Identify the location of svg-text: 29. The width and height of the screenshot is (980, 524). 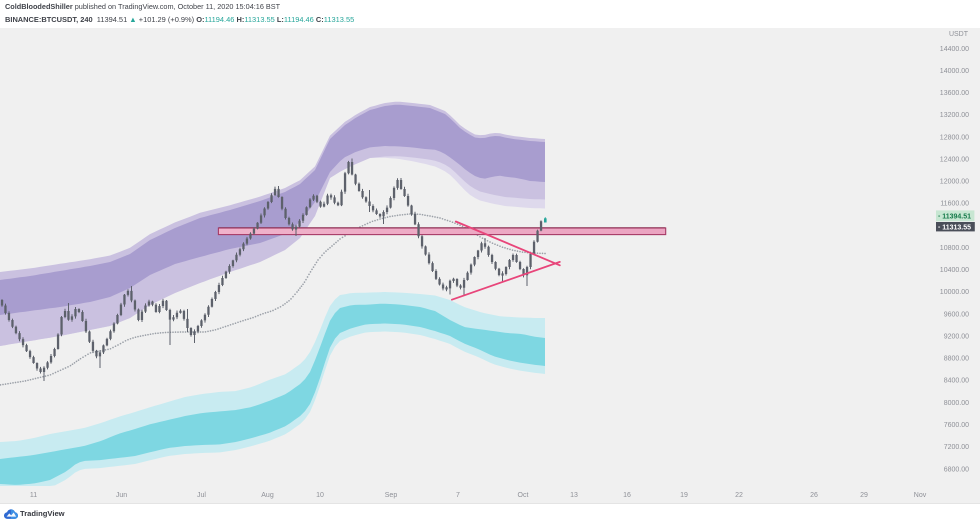
(864, 495).